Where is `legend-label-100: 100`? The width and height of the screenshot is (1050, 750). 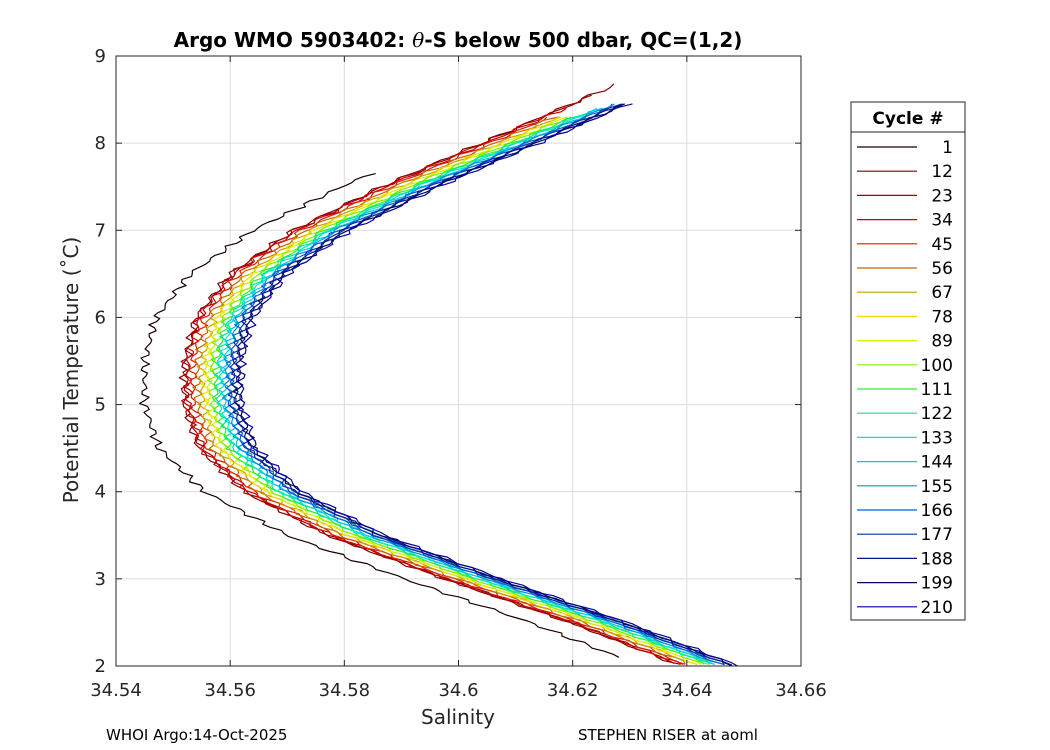
legend-label-100: 100 is located at coordinates (937, 366).